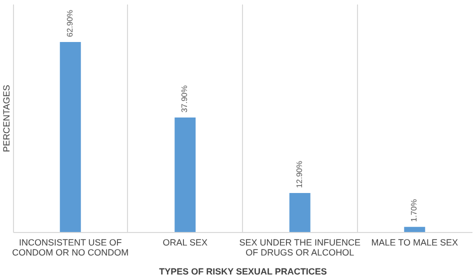 This screenshot has width=474, height=280. Describe the element at coordinates (243, 271) in the screenshot. I see `x-axis-title: TYPES OF RISKY SEXUAL PRACTICES` at that location.